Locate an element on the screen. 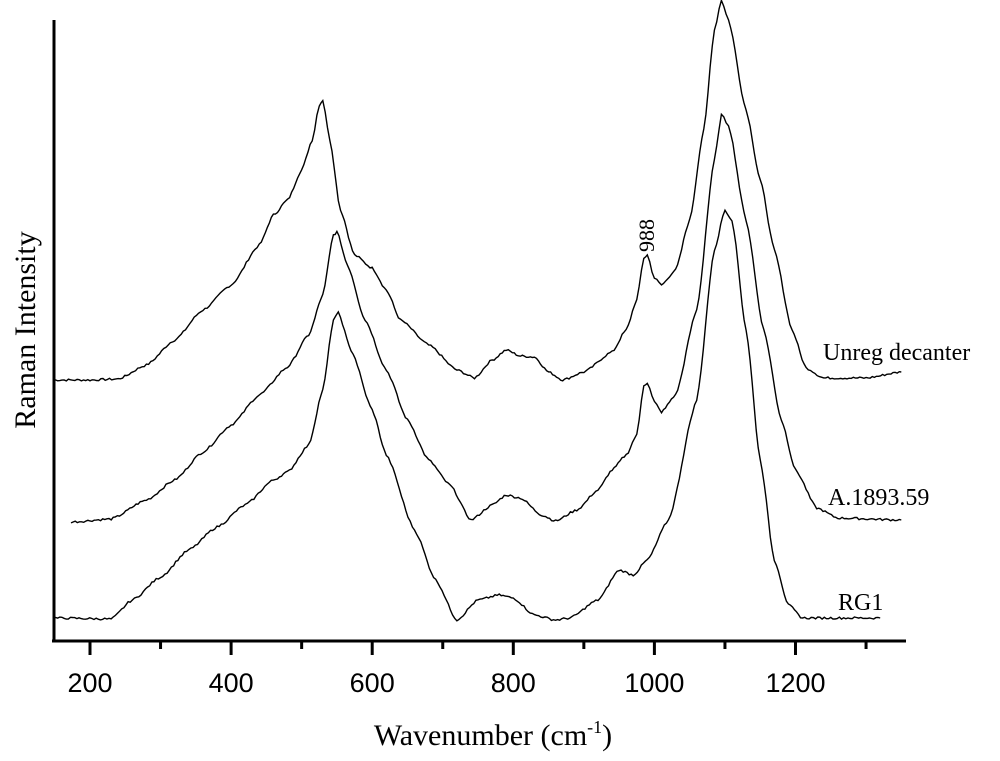 The image size is (1000, 761). peak-label-988: 988 is located at coordinates (646, 235).